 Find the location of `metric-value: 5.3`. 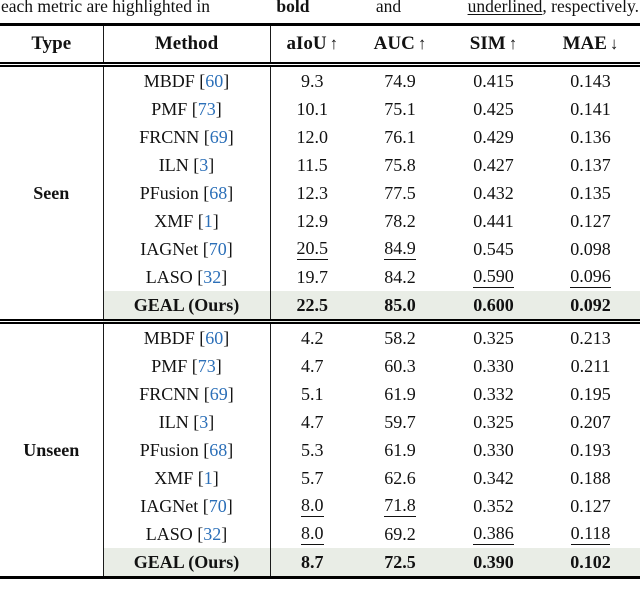

metric-value: 5.3 is located at coordinates (312, 449).